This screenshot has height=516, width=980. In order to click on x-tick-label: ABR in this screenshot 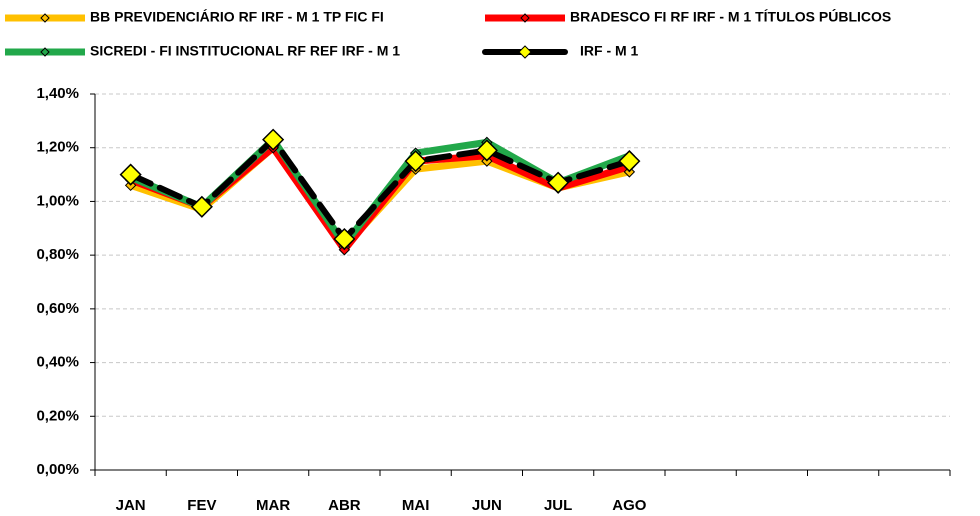, I will do `click(344, 505)`.